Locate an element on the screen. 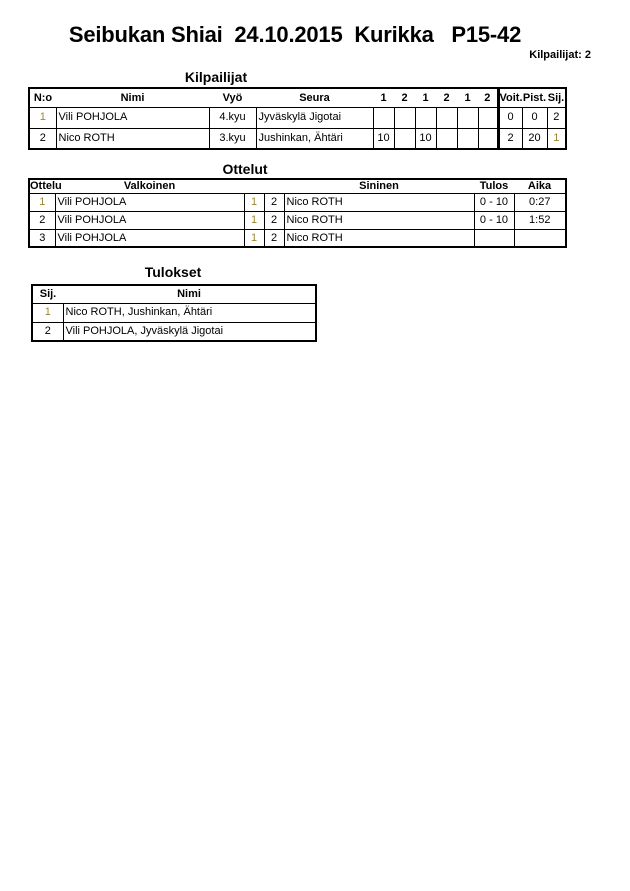 The width and height of the screenshot is (630, 891). col-header-vyo: Vyö is located at coordinates (232, 98).